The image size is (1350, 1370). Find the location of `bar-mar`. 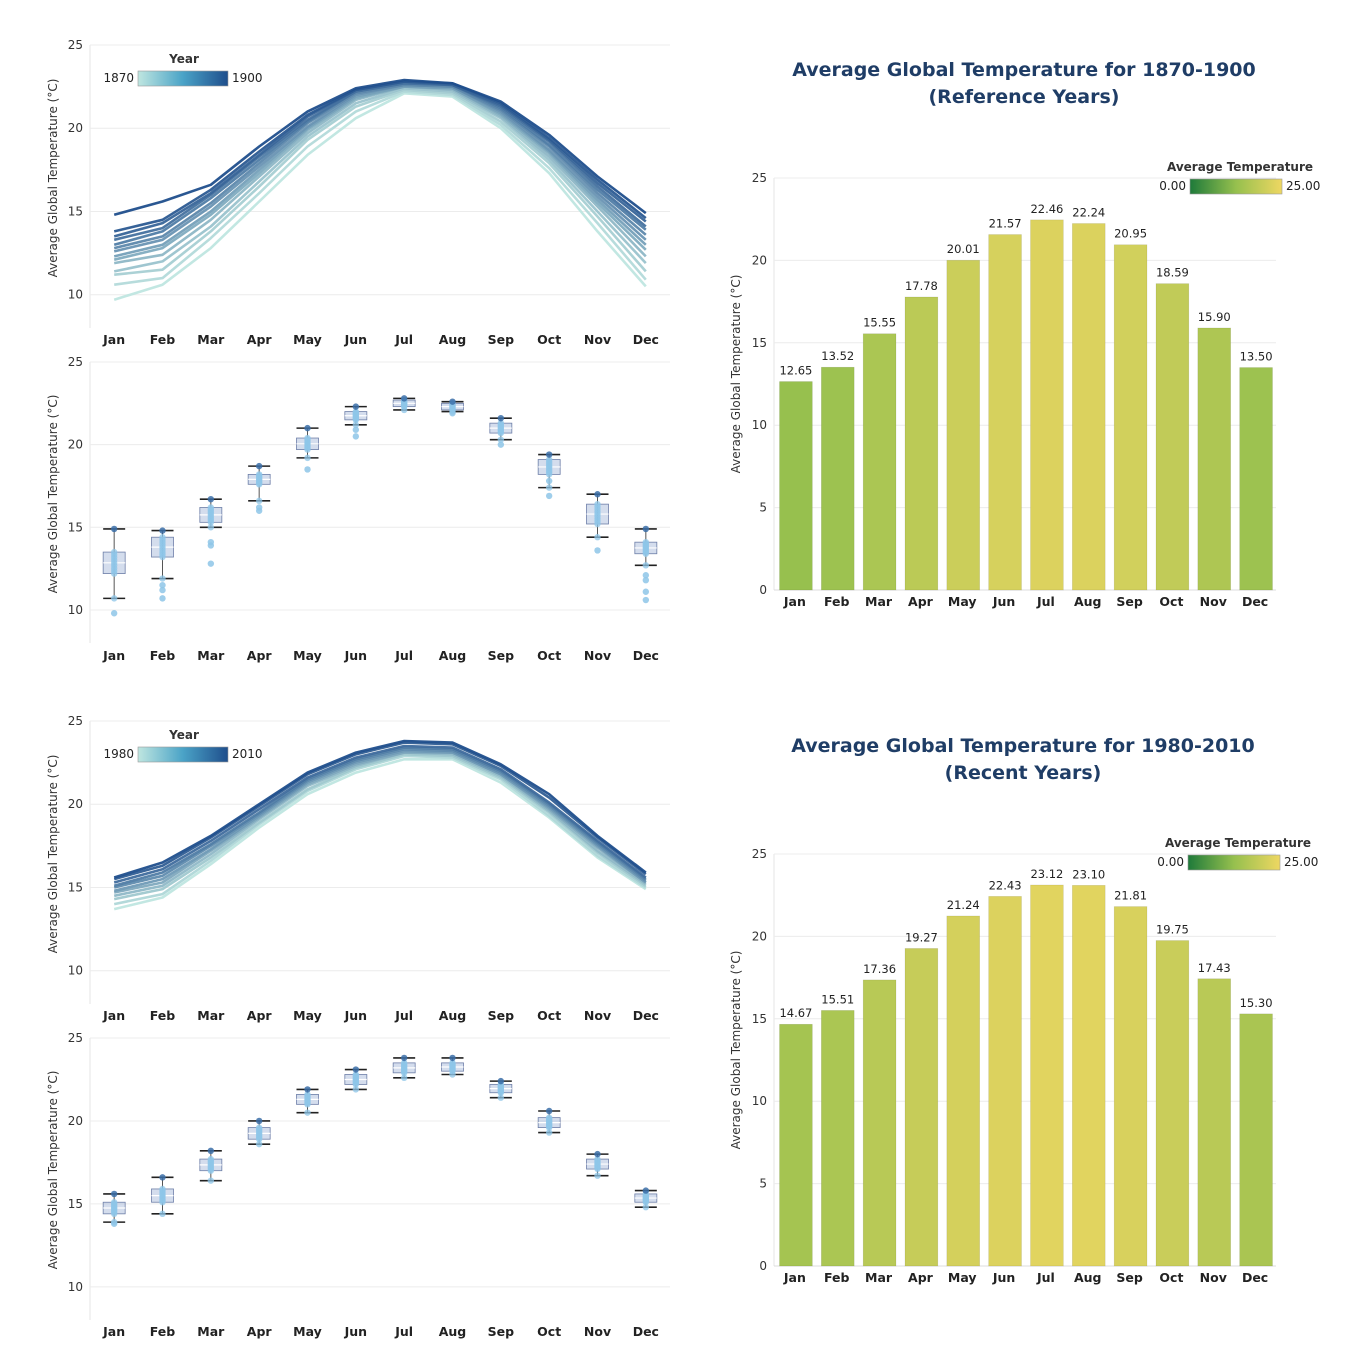

bar-mar is located at coordinates (879, 462).